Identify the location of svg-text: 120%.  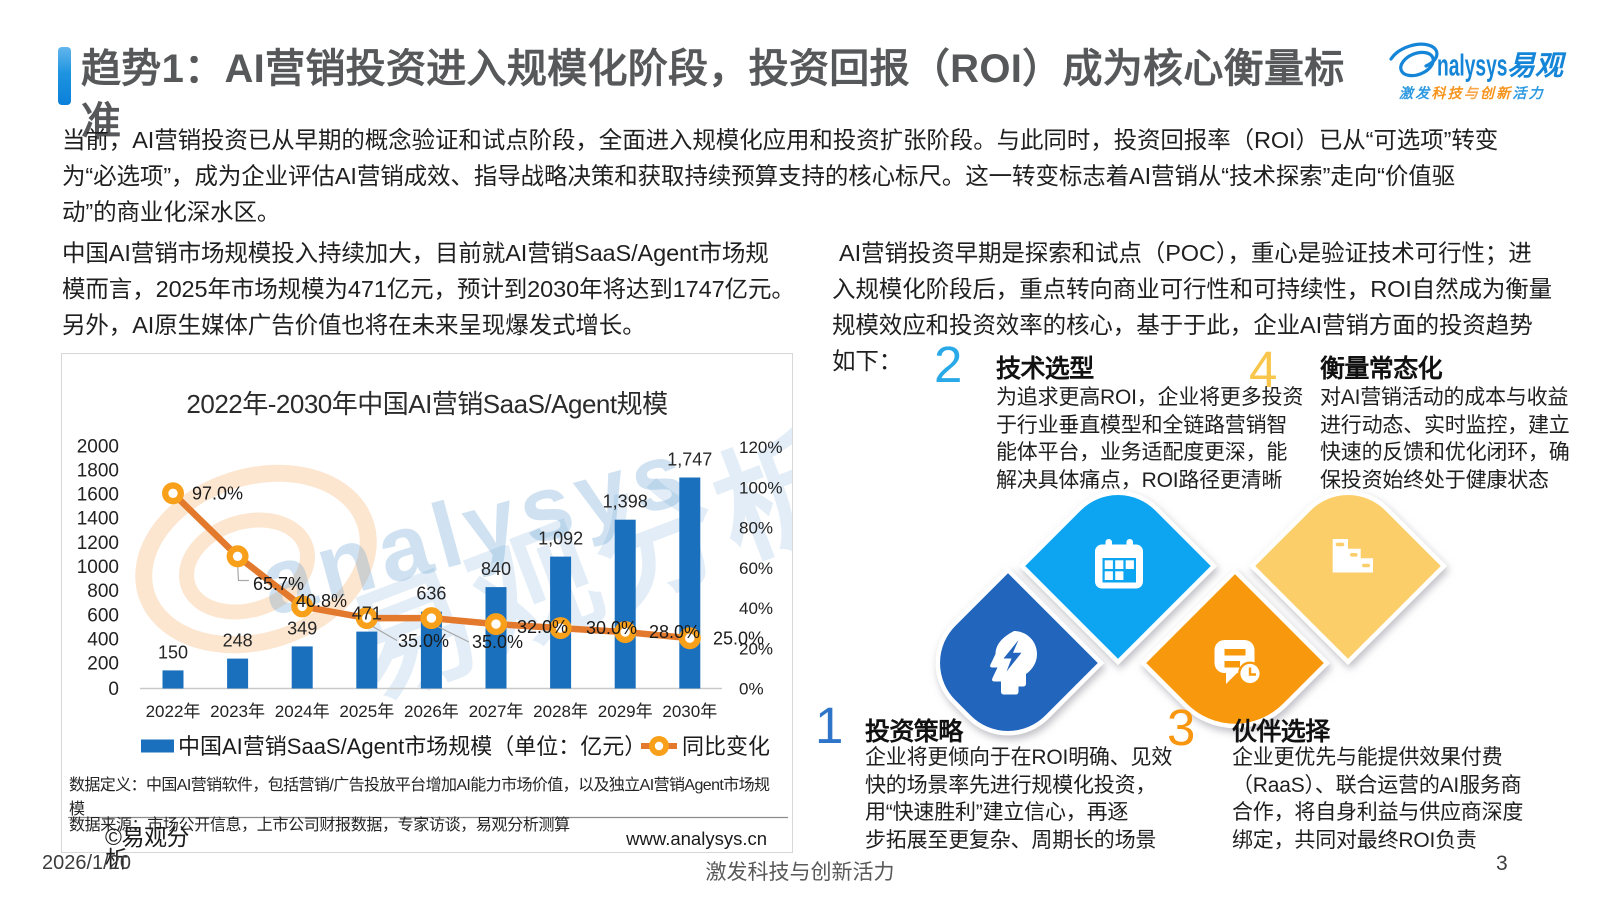
(760, 447).